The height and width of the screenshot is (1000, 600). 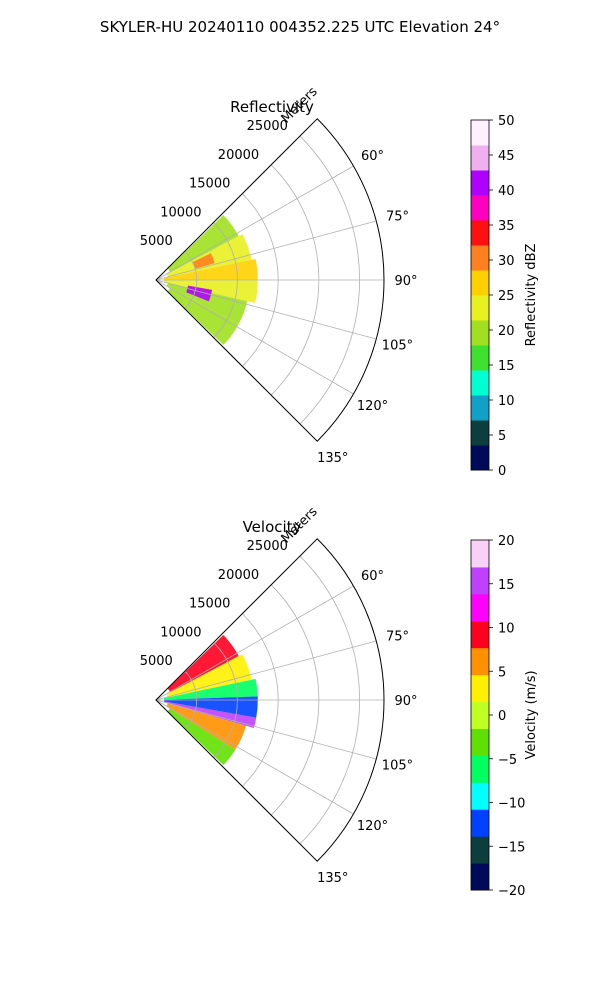 What do you see at coordinates (238, 575) in the screenshot?
I see `radial-tick-label: 20000` at bounding box center [238, 575].